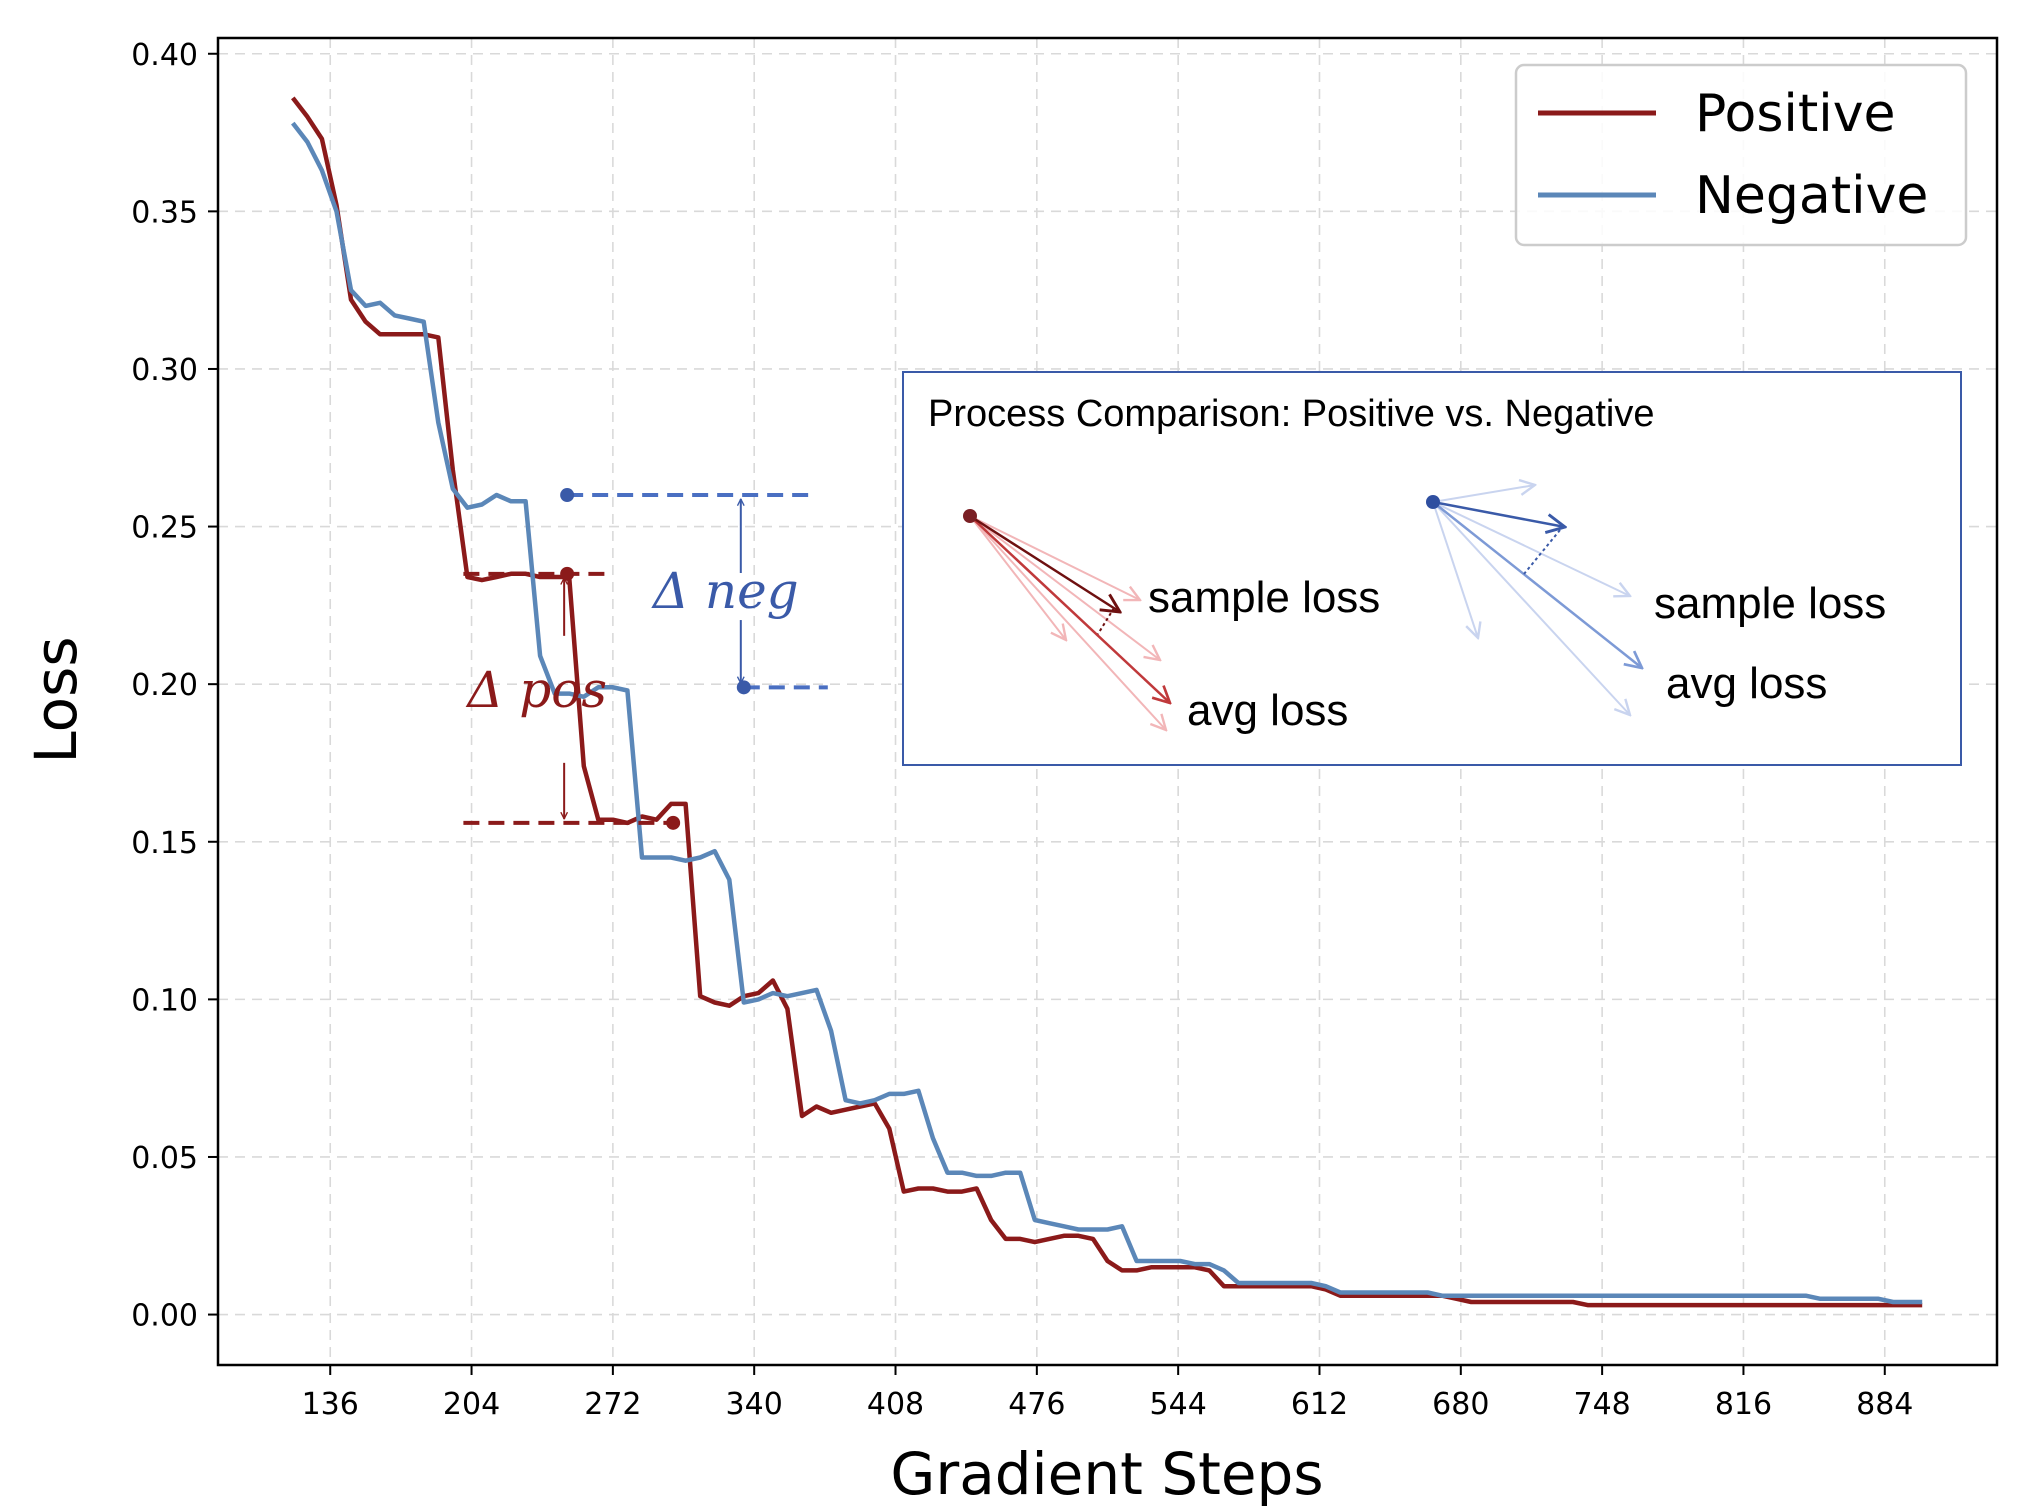 The width and height of the screenshot is (2020, 1512). Describe the element at coordinates (970, 516) in the screenshot. I see `pos-origin-dot` at that location.